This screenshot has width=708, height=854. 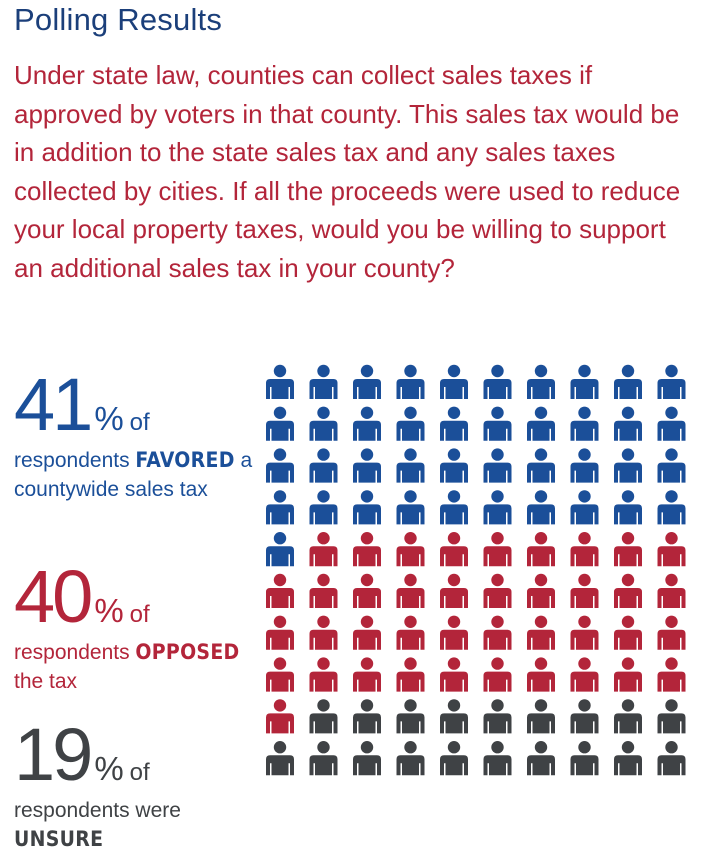 What do you see at coordinates (134, 825) in the screenshot?
I see `unsure-description: respondents were UNSURE` at bounding box center [134, 825].